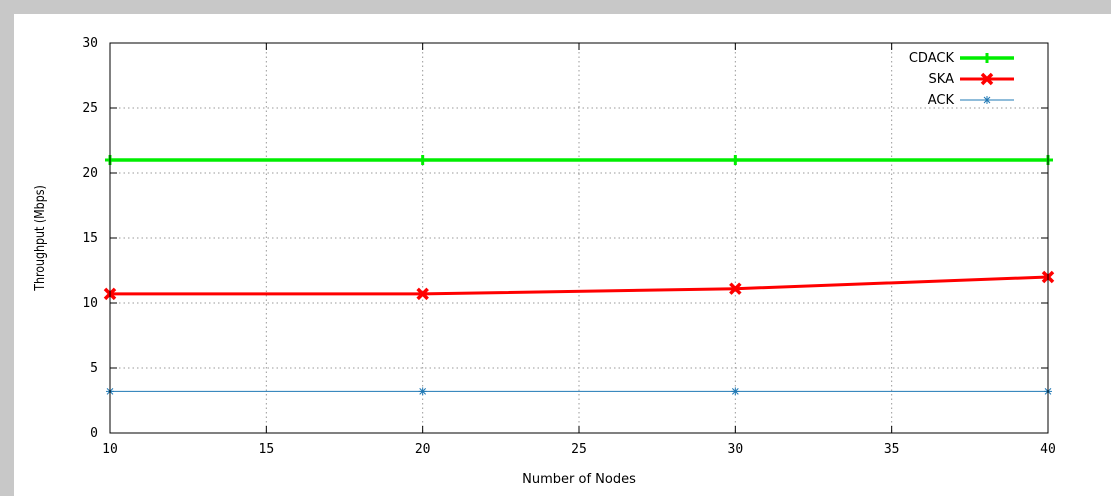  I want to click on x-tick-label: 40, so click(1048, 449).